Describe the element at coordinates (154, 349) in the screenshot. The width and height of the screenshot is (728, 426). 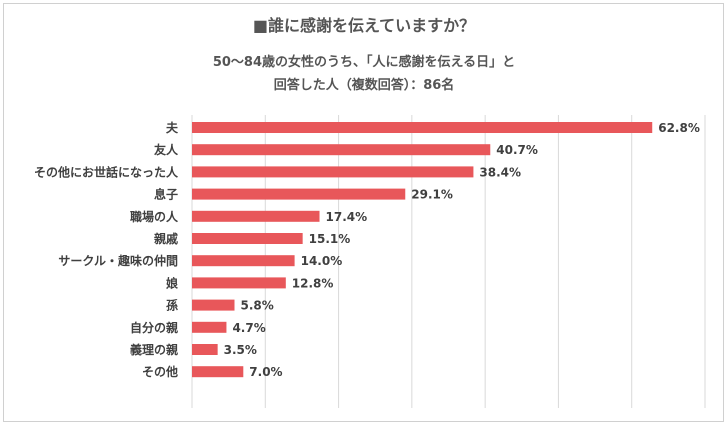
I see `category-label-10: 義理の親` at that location.